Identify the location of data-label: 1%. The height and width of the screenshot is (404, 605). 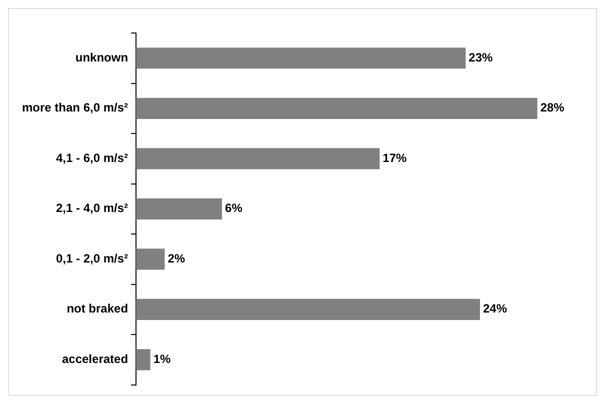
(162, 359).